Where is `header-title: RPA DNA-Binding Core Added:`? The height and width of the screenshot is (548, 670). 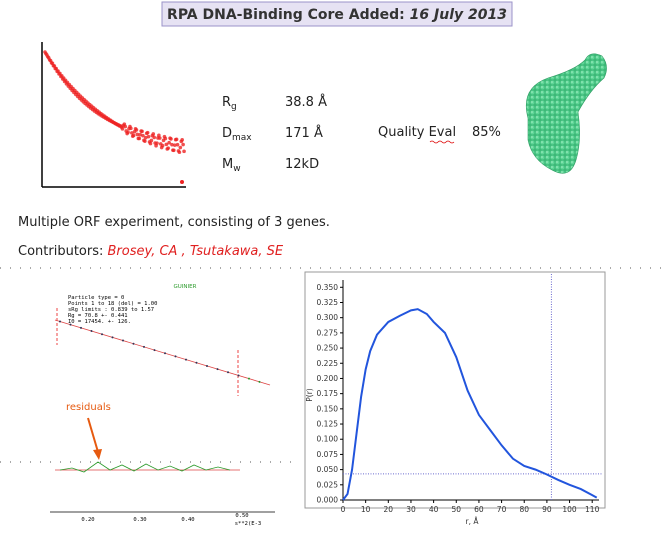 header-title: RPA DNA-Binding Core Added: is located at coordinates (286, 15).